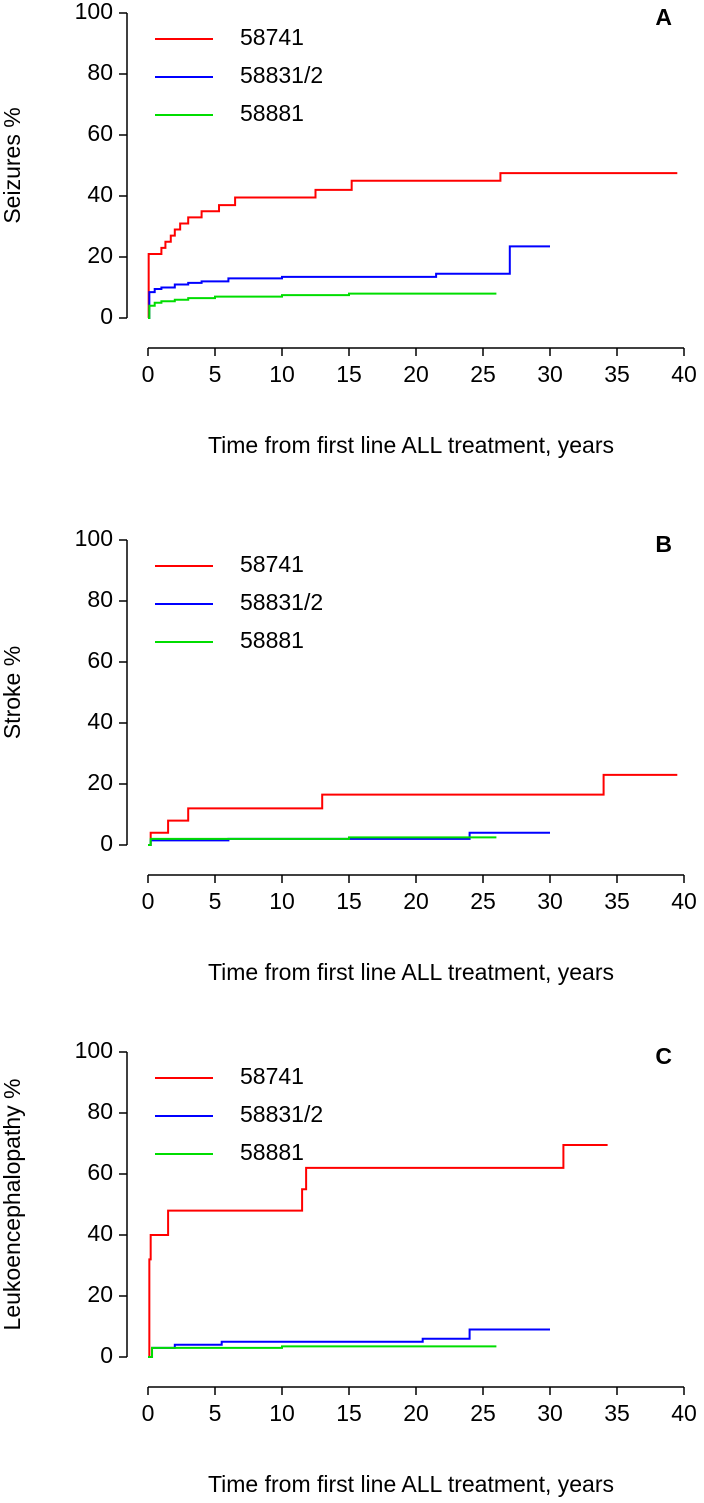 This screenshot has width=704, height=1503. I want to click on panel-label: B, so click(663, 544).